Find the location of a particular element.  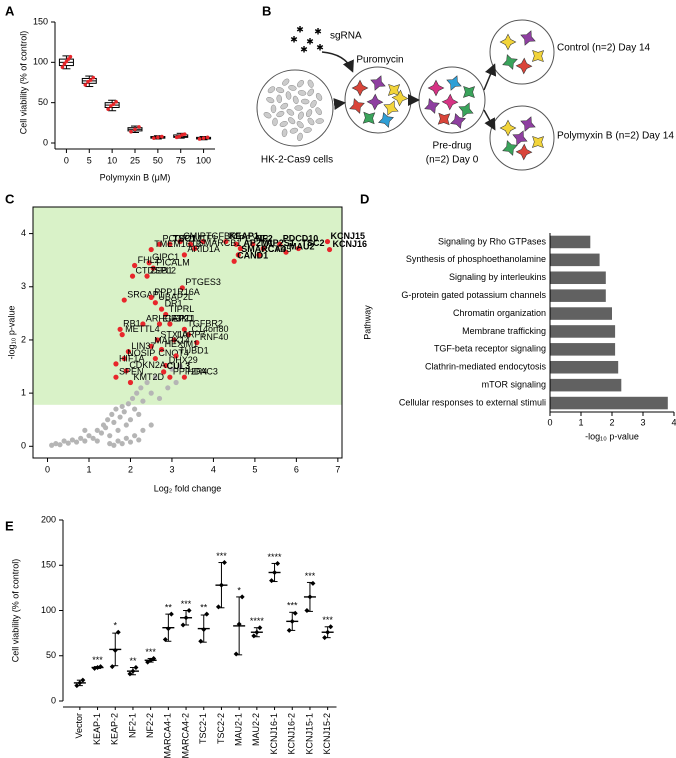

hit-label: PCGF1 is located at coordinates (178, 239).